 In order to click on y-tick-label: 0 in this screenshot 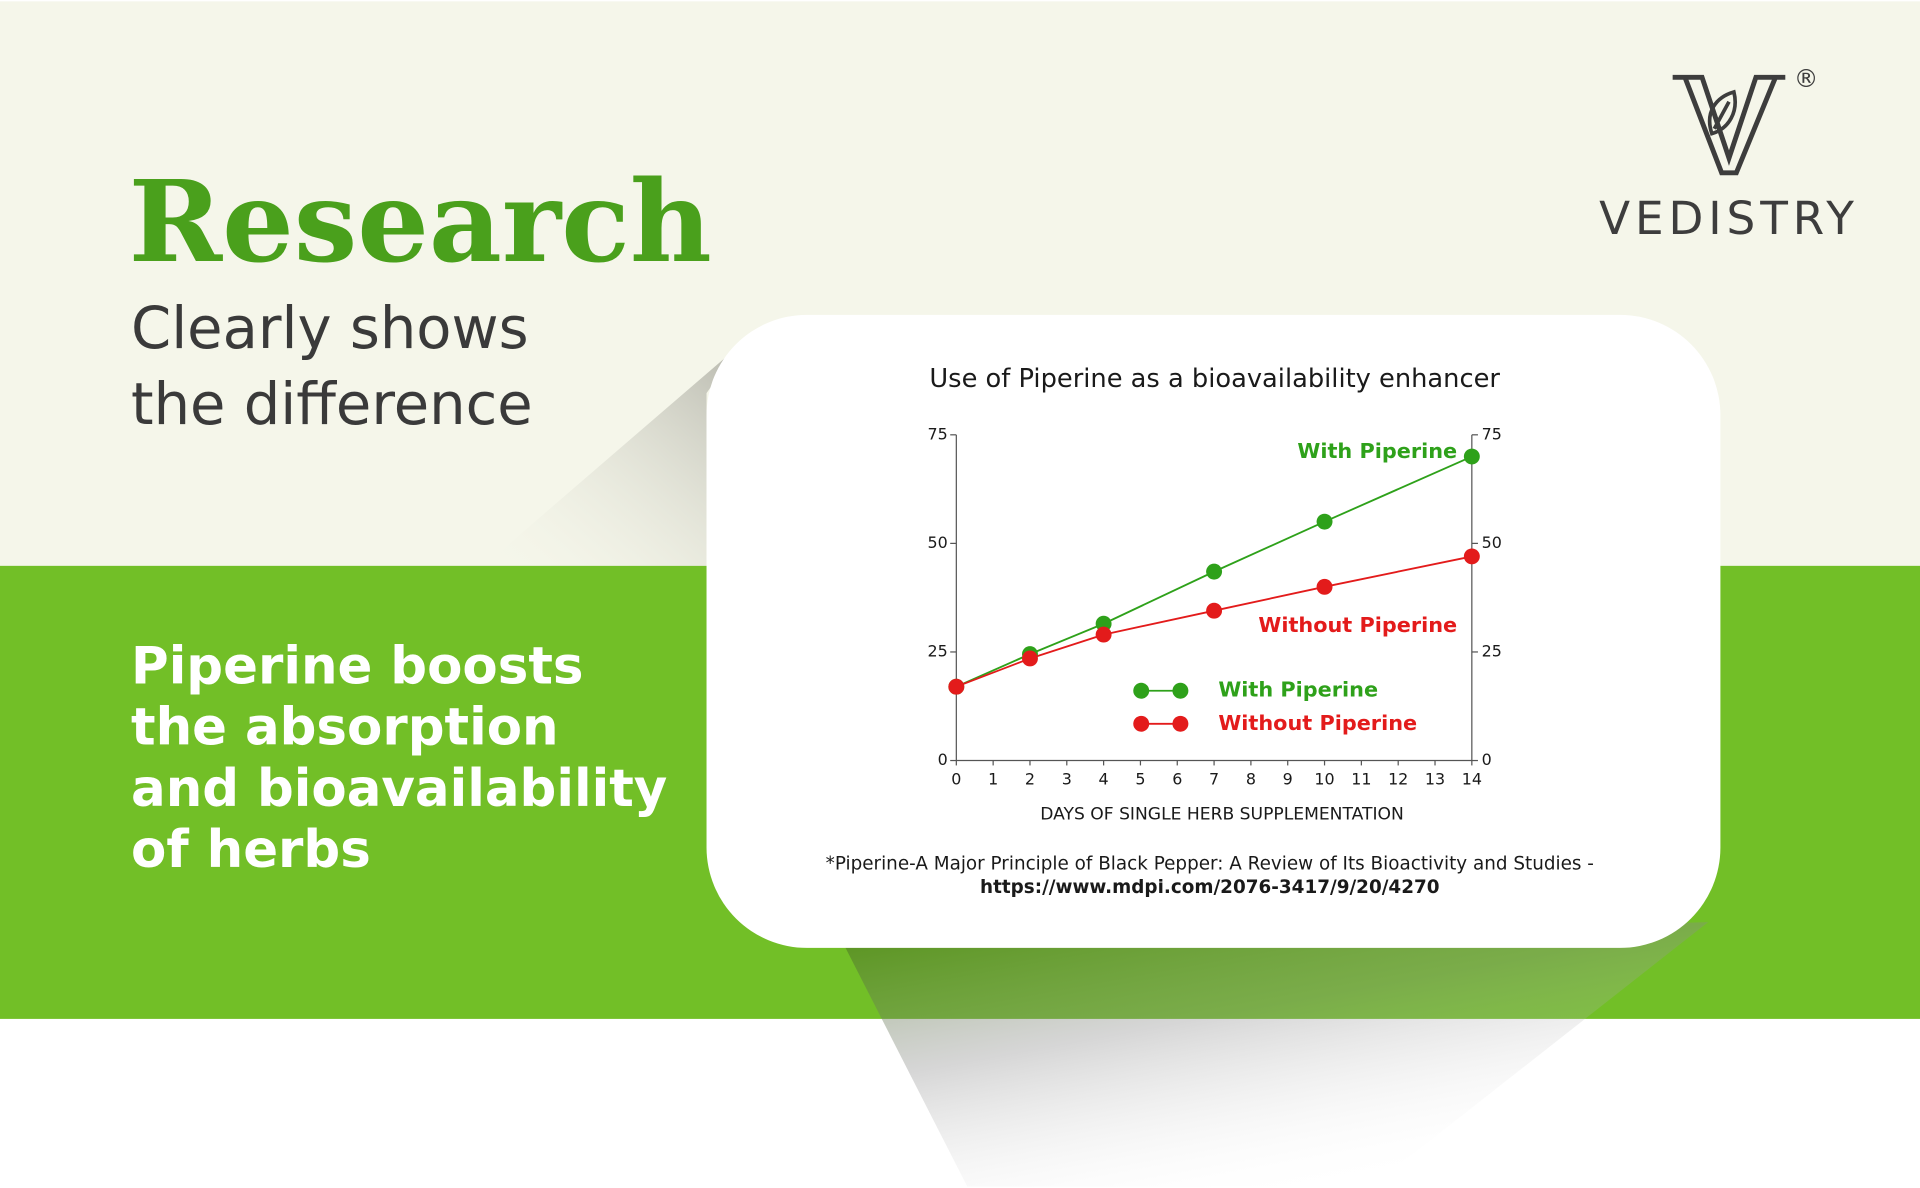, I will do `click(943, 759)`.